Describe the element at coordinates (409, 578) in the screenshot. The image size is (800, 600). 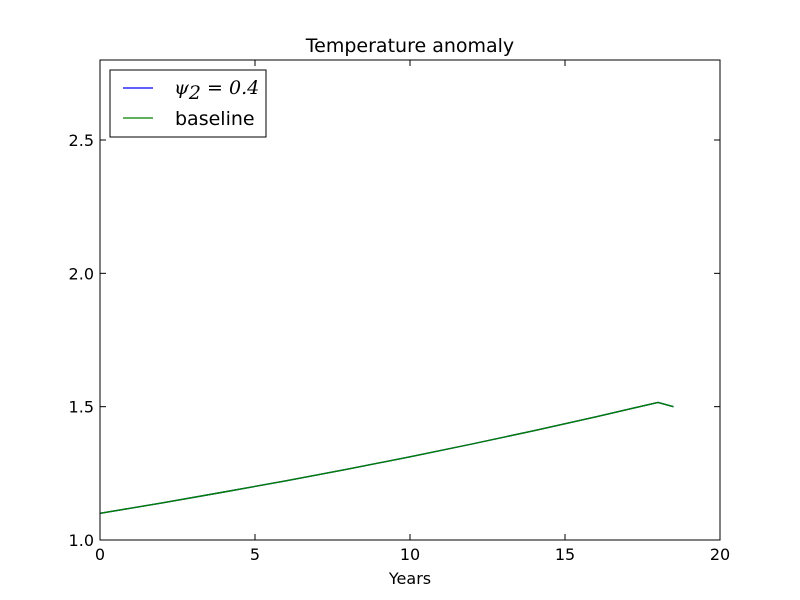
I see `x-axis-label: Years` at that location.